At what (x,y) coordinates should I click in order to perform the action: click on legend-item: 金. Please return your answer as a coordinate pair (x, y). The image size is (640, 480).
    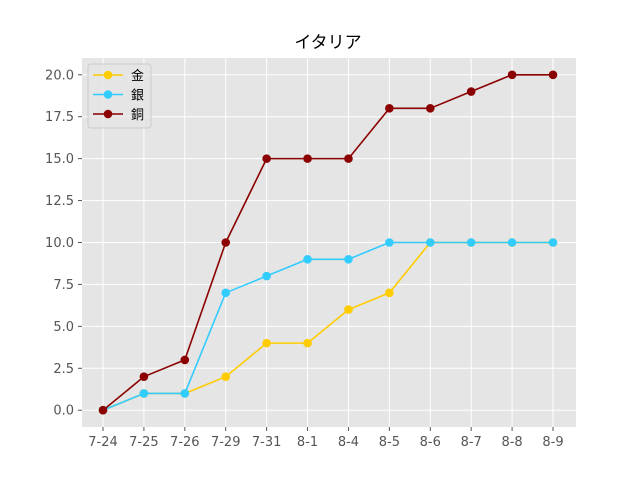
    Looking at the image, I should click on (118, 76).